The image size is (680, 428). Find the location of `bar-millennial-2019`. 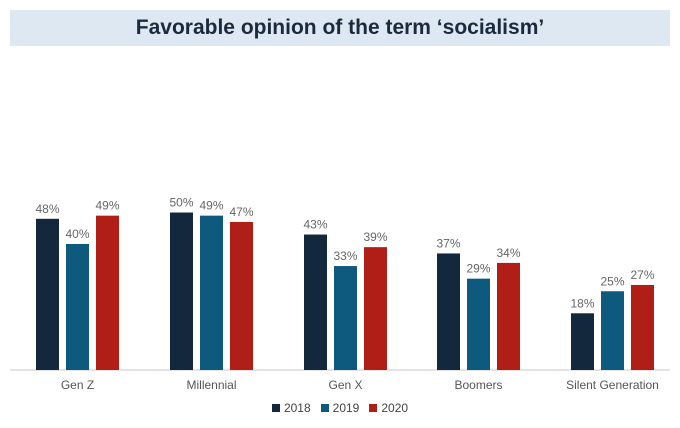

bar-millennial-2019 is located at coordinates (211, 292).